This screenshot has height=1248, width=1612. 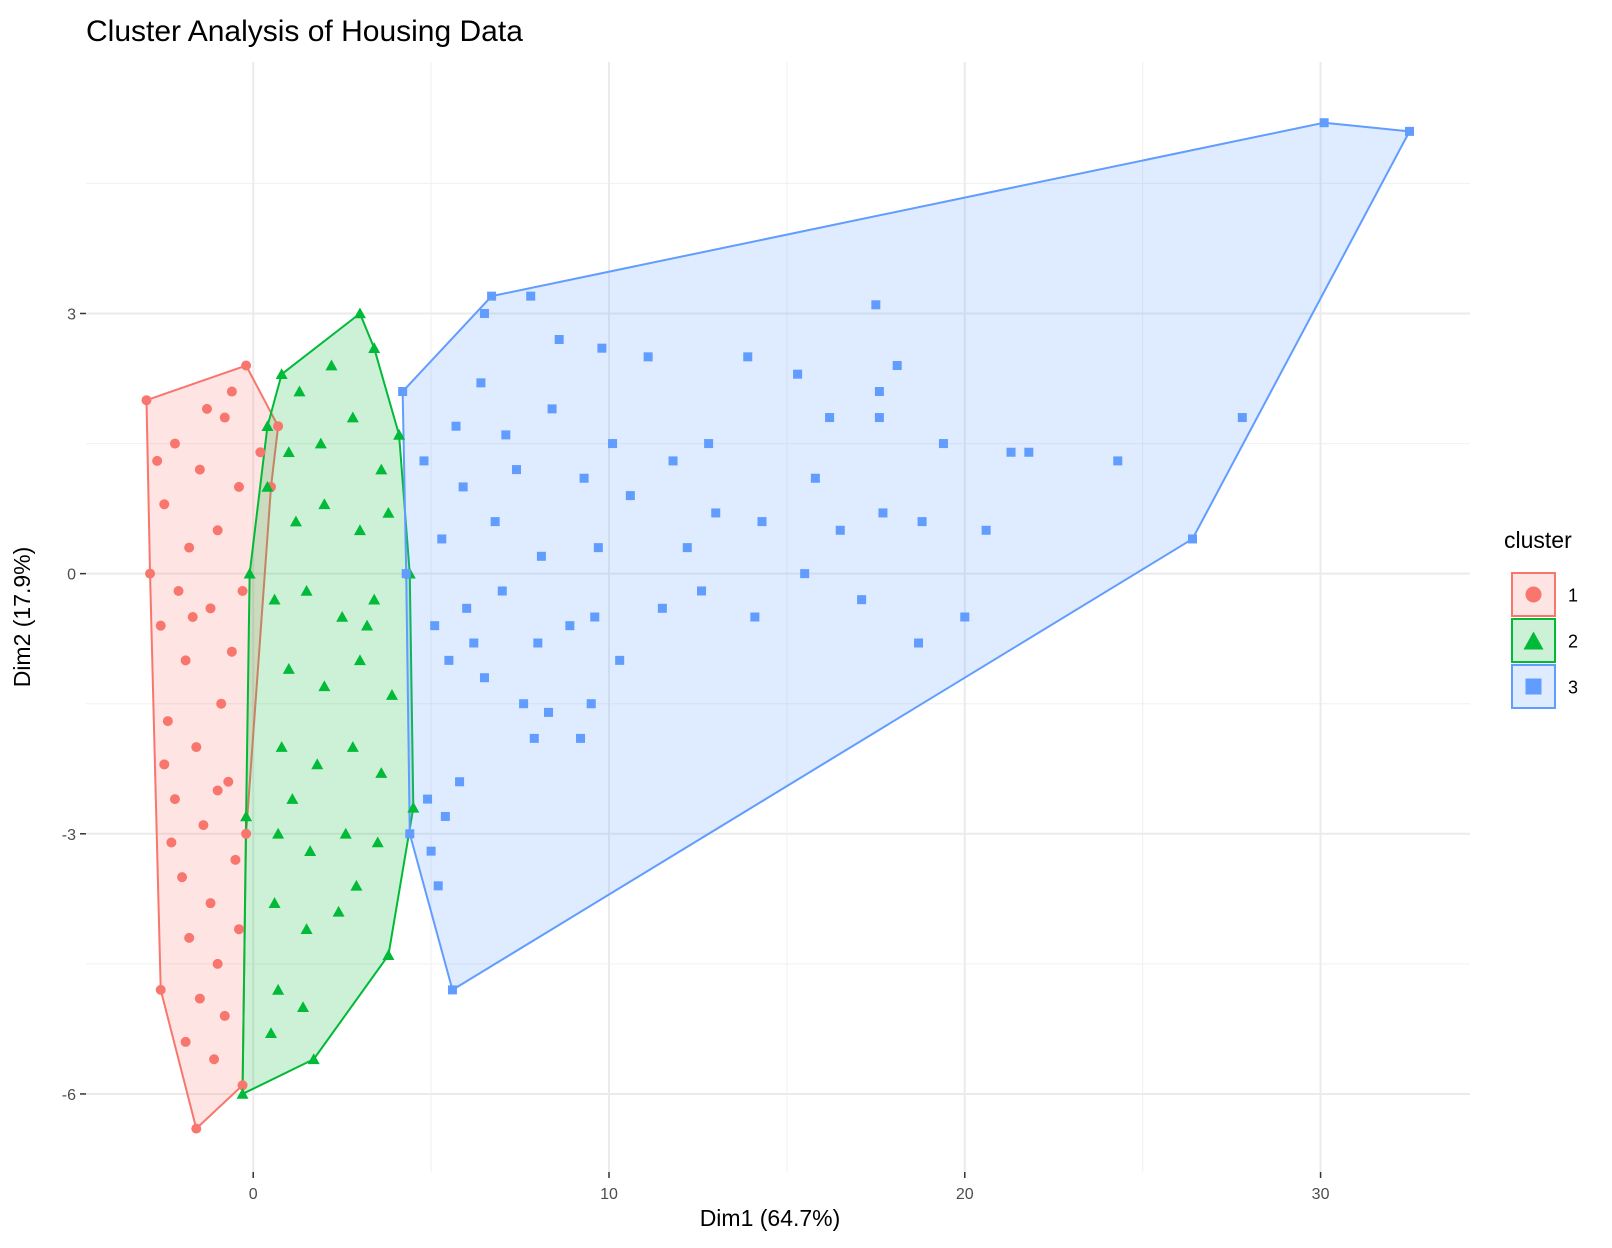 I want to click on x-tick-label: 10, so click(x=609, y=1194).